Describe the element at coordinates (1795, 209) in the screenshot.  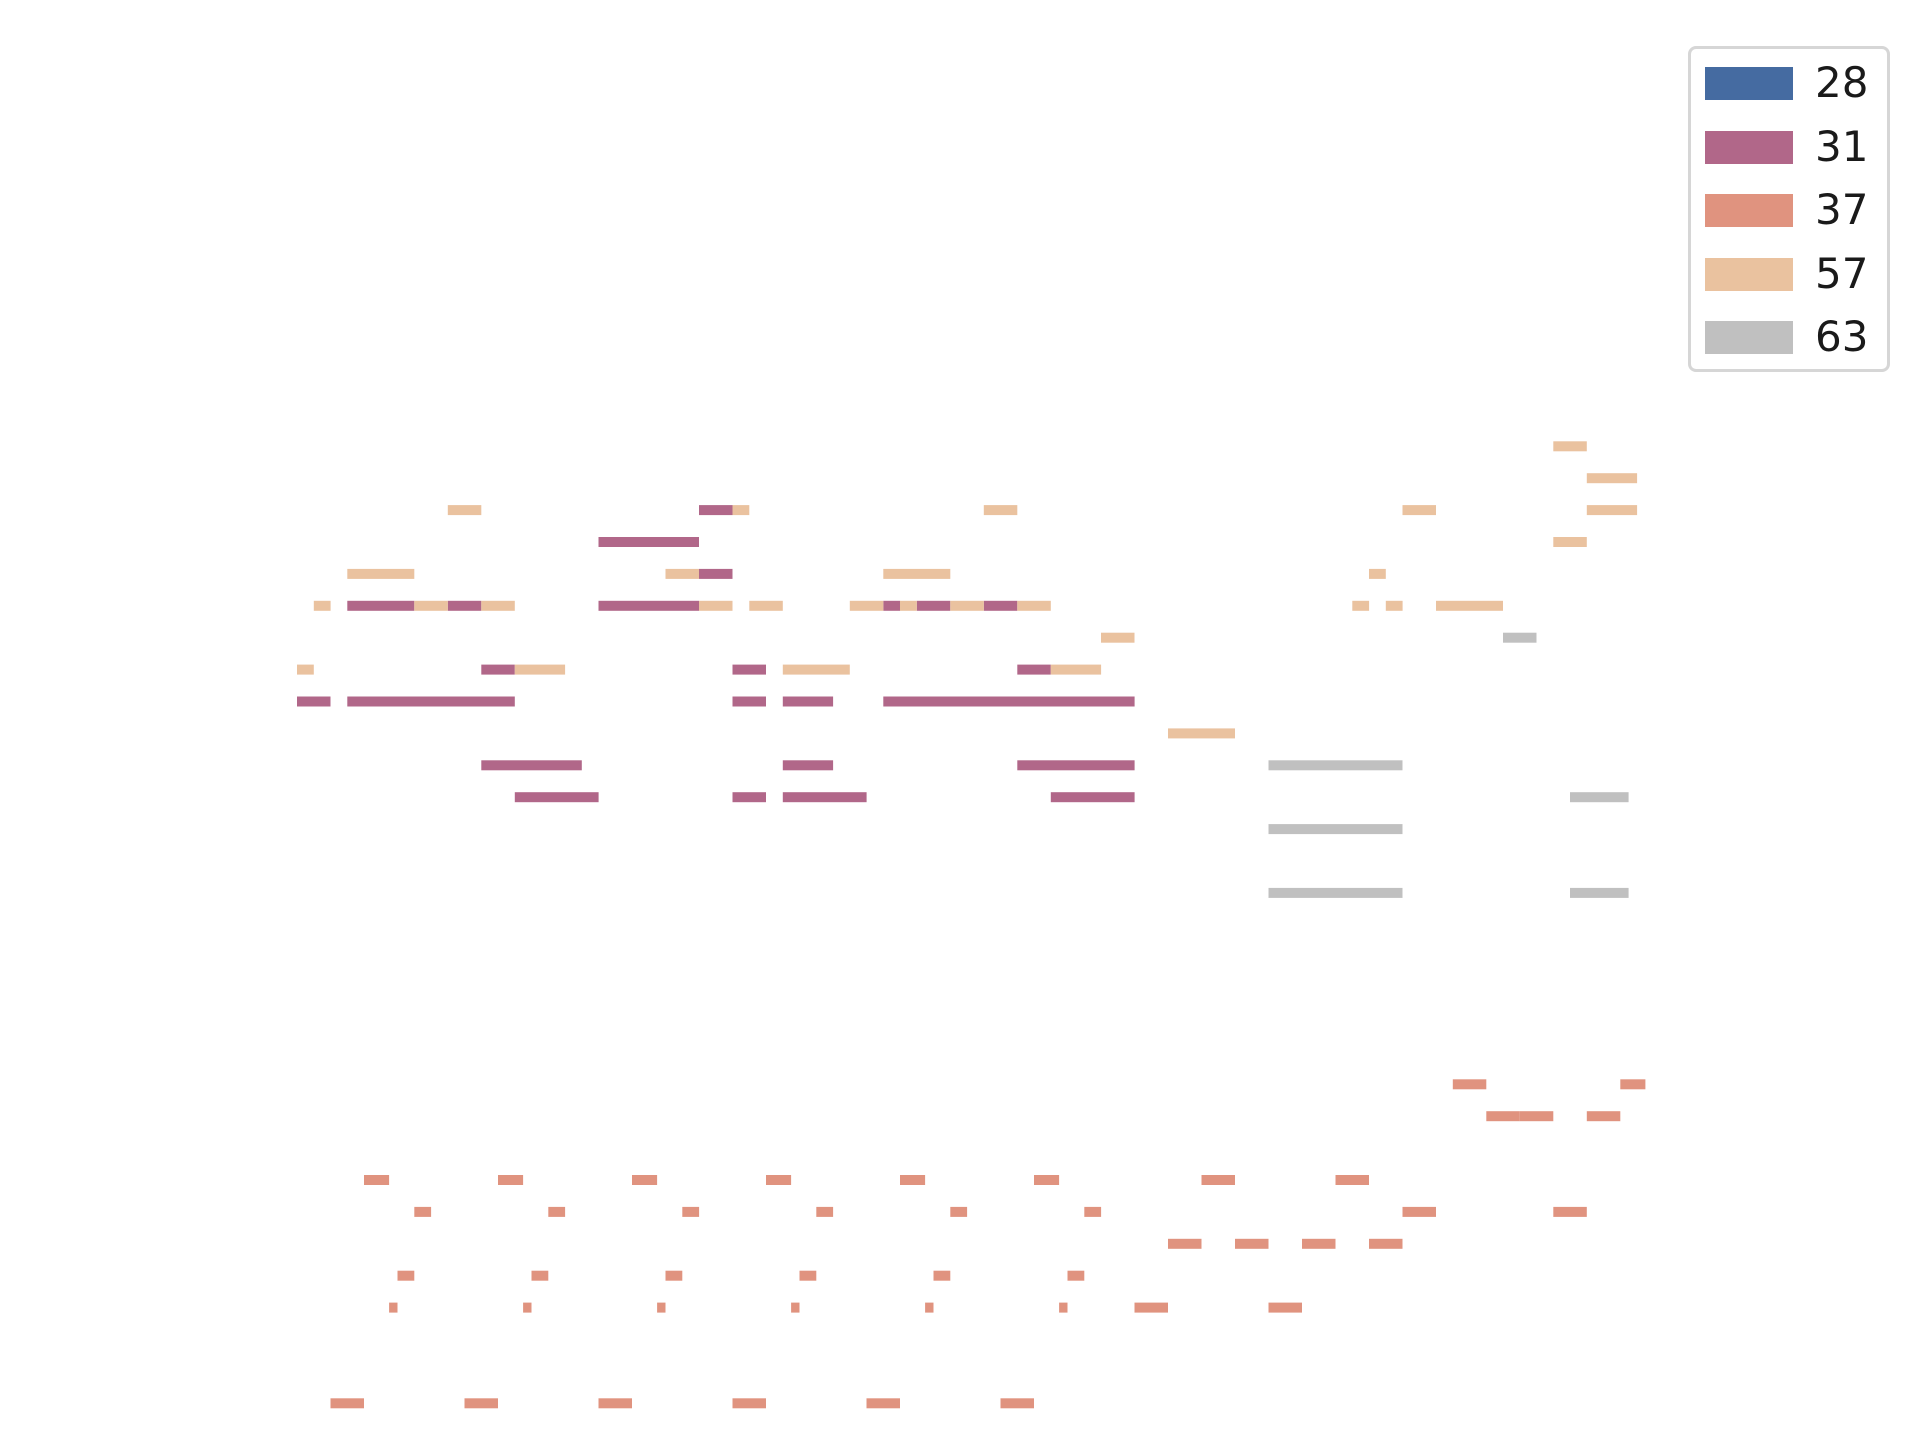
I see `legend-item: 37` at that location.